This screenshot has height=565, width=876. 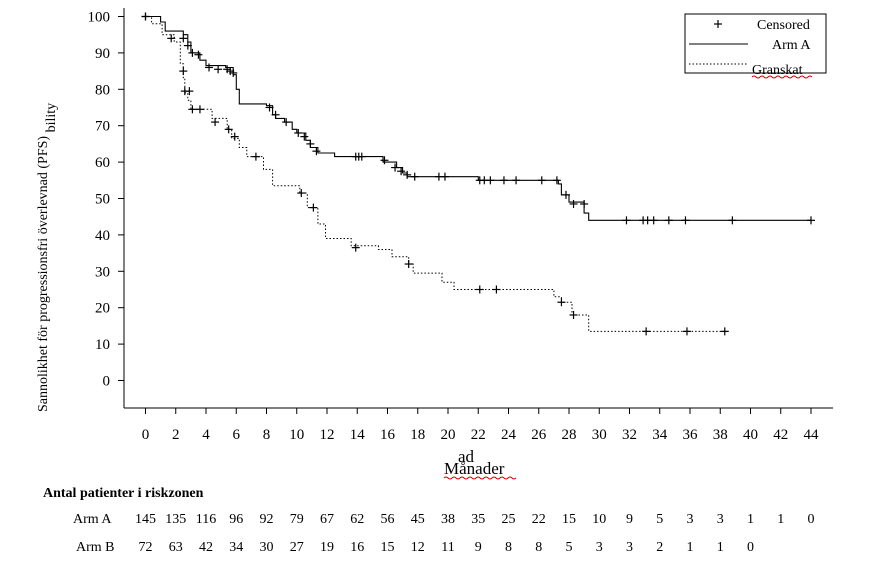 What do you see at coordinates (418, 547) in the screenshot?
I see `risk-value-arm-b: 12` at bounding box center [418, 547].